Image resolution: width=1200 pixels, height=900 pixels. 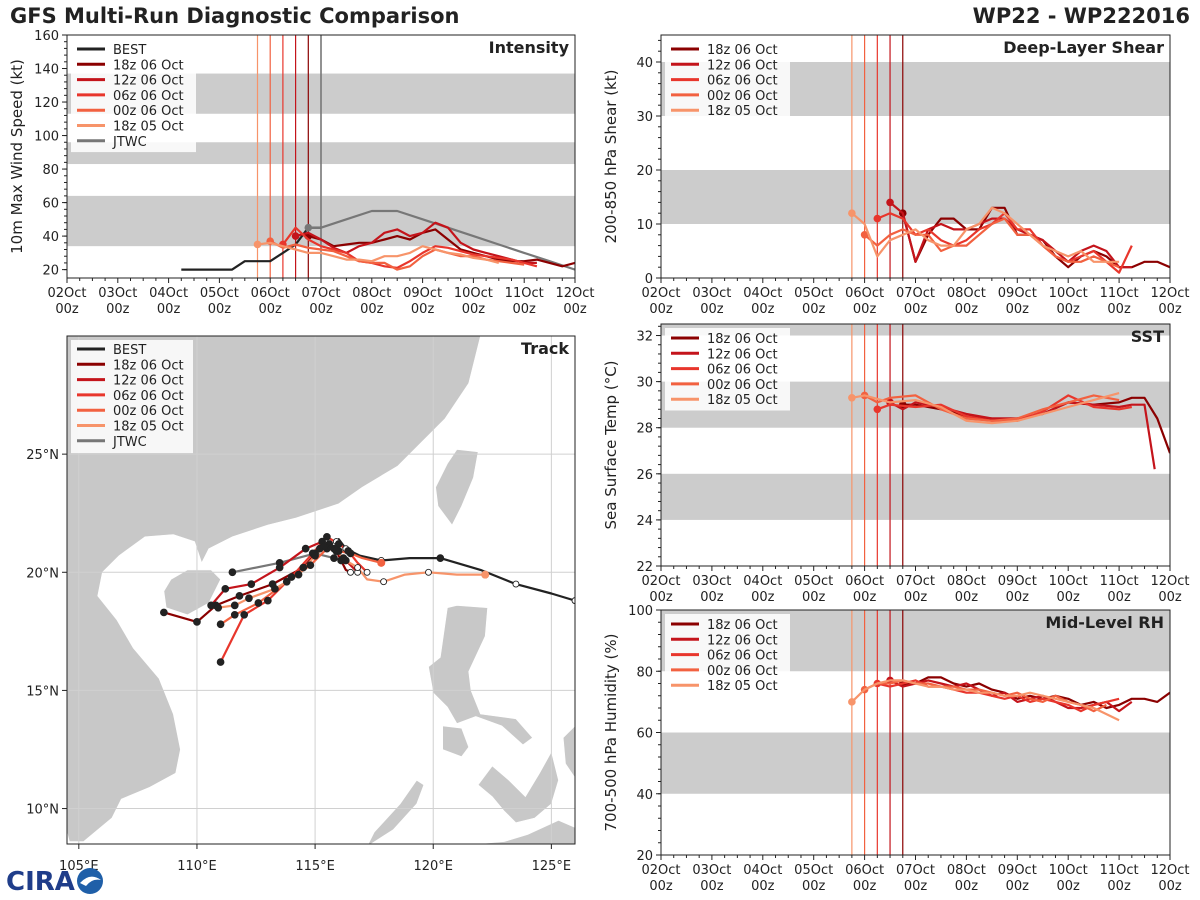 I want to click on lat-tick-label: 10°N, so click(x=42, y=810).